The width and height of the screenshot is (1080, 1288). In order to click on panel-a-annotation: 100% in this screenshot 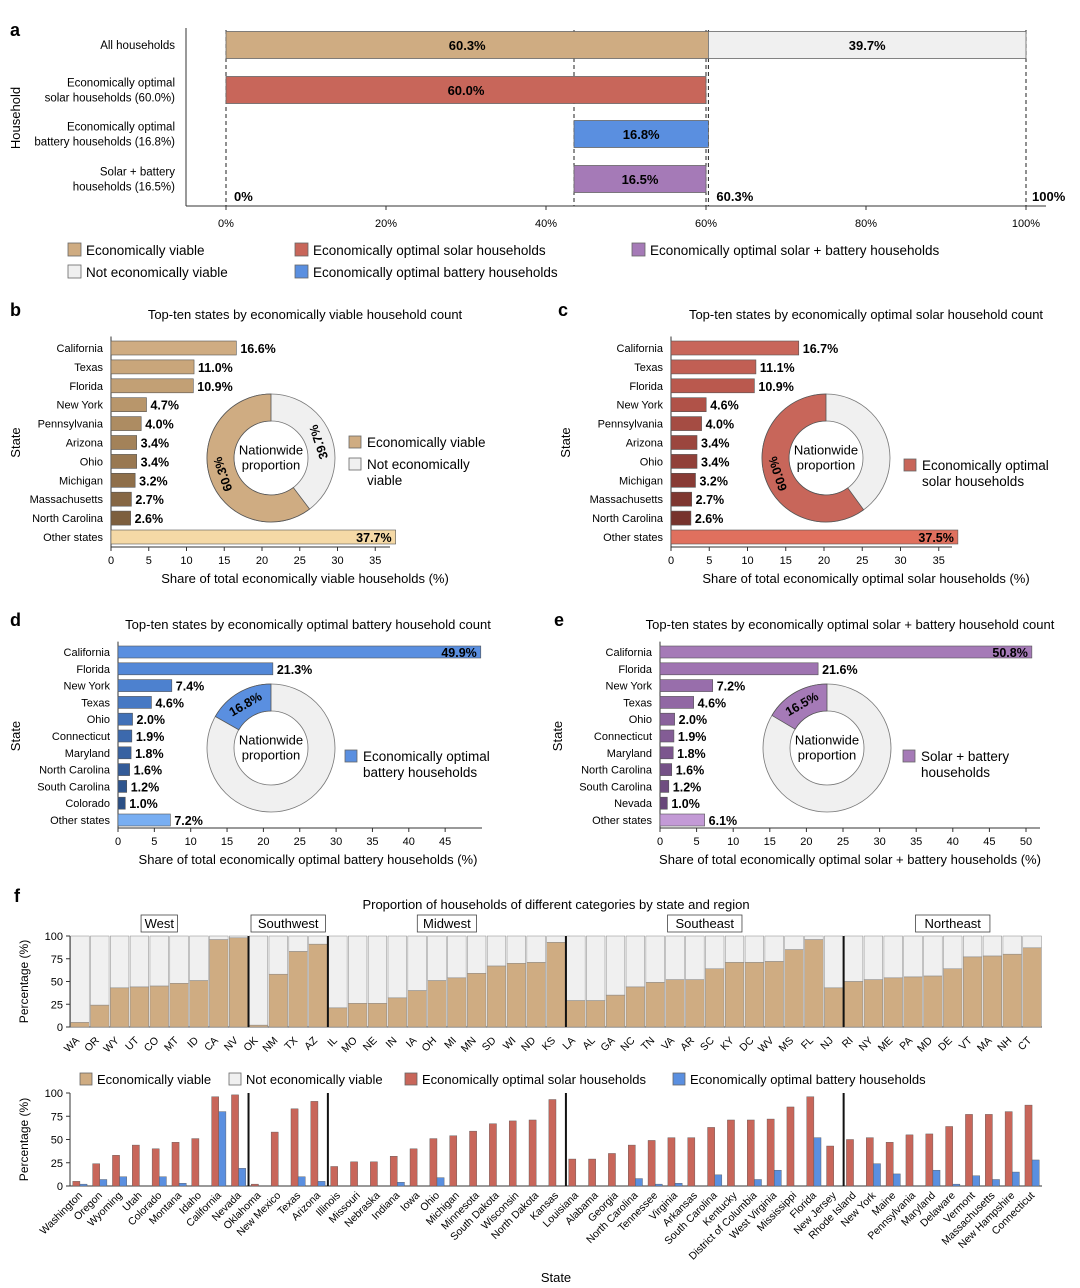, I will do `click(1049, 196)`.